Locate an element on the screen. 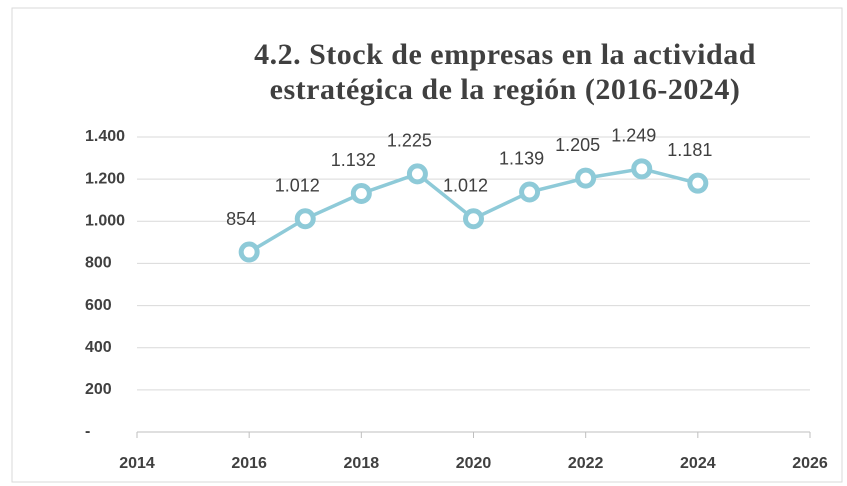  y-tick-label: 400 is located at coordinates (98, 347).